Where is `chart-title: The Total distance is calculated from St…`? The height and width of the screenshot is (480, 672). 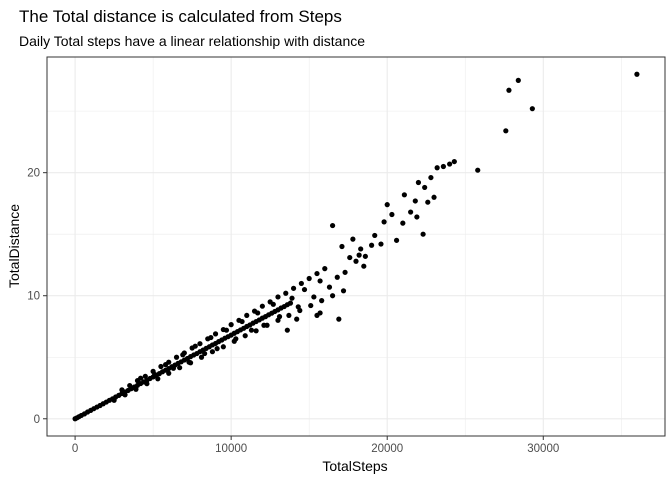 chart-title: The Total distance is calculated from St… is located at coordinates (180, 16).